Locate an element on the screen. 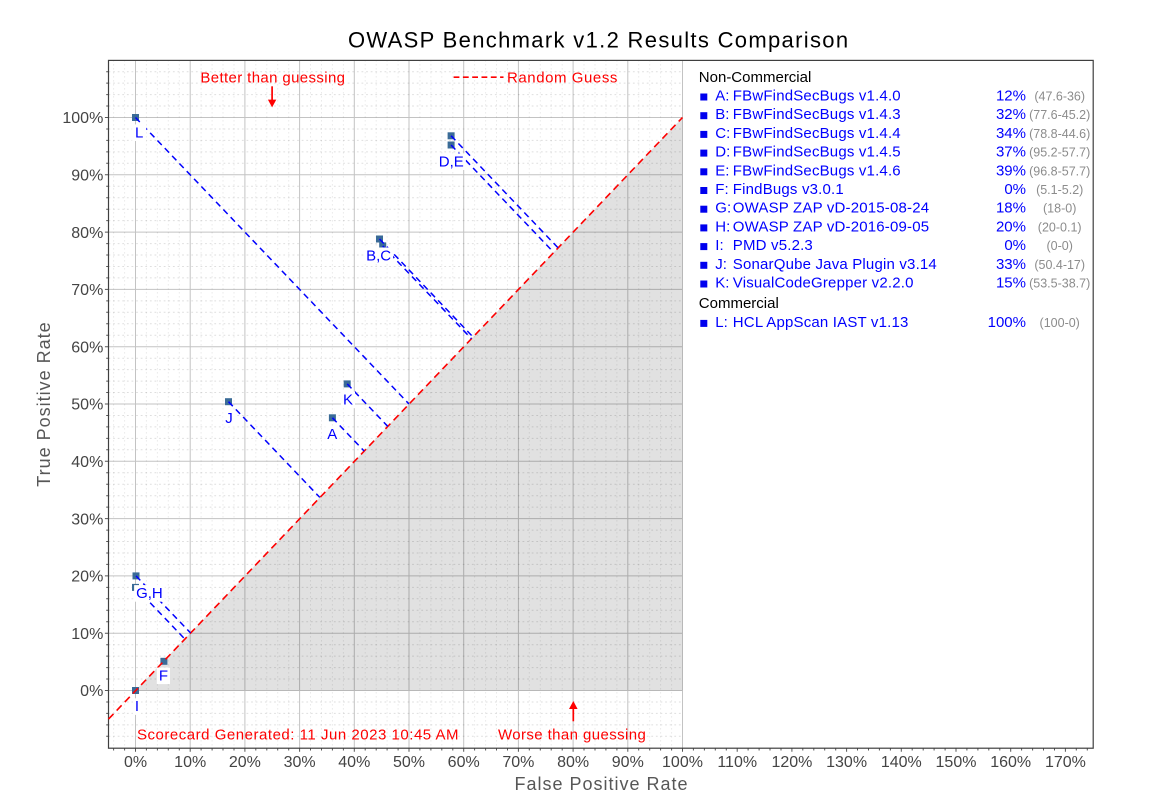  svg-text: HCL AppScan IAST v1.13 is located at coordinates (821, 322).